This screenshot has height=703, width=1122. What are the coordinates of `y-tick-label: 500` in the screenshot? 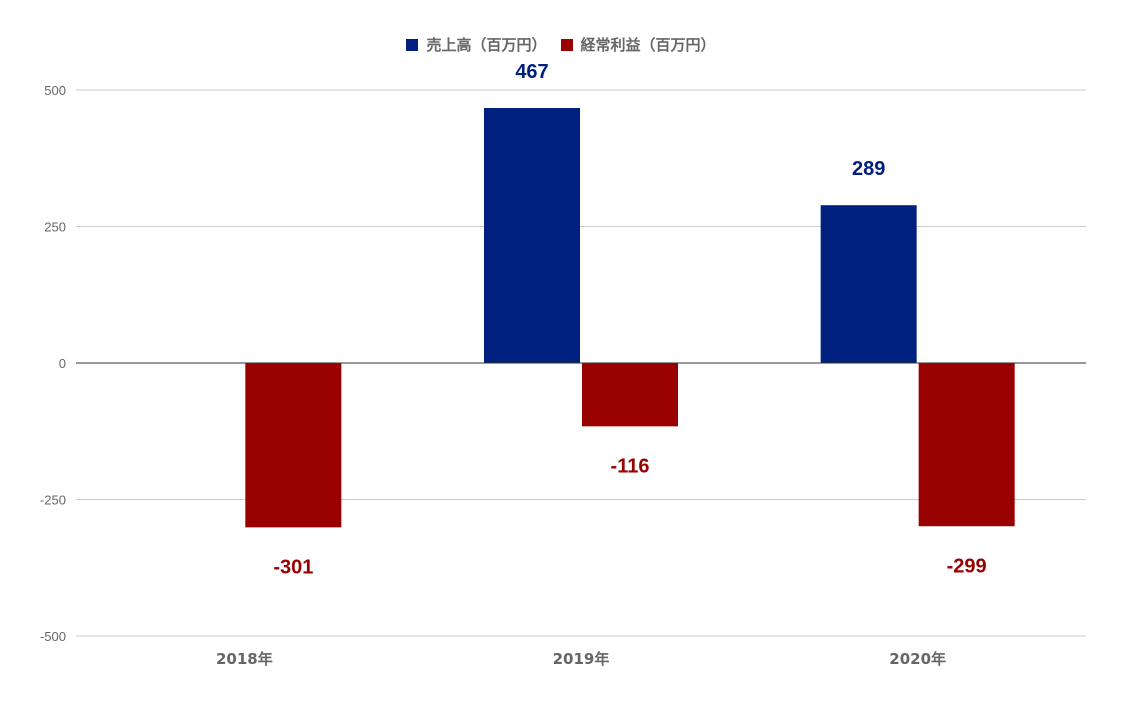 It's located at (55, 90).